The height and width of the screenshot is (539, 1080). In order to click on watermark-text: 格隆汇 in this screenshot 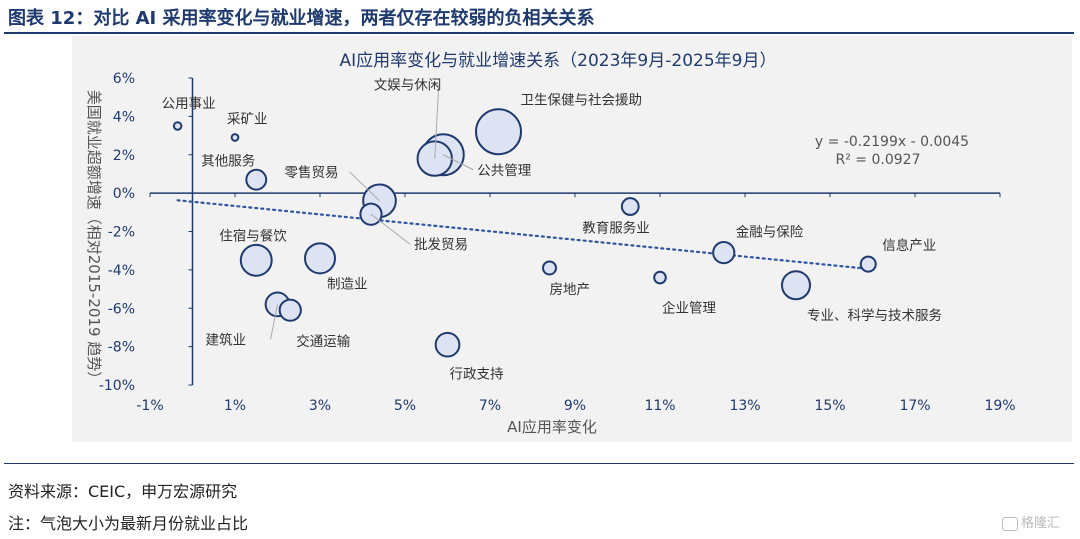, I will do `click(1041, 523)`.